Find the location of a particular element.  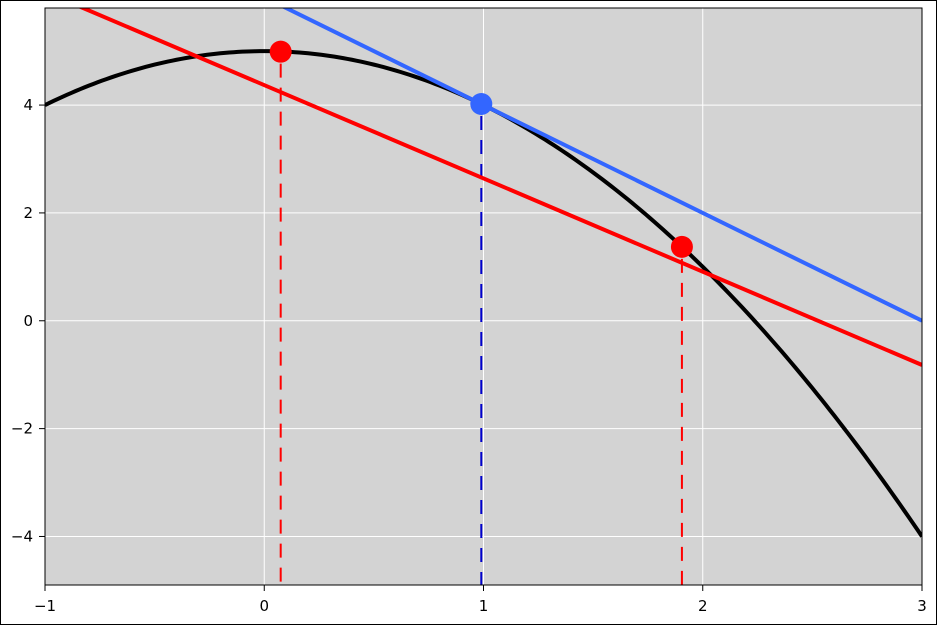

x-tick-label: 1 is located at coordinates (484, 606).